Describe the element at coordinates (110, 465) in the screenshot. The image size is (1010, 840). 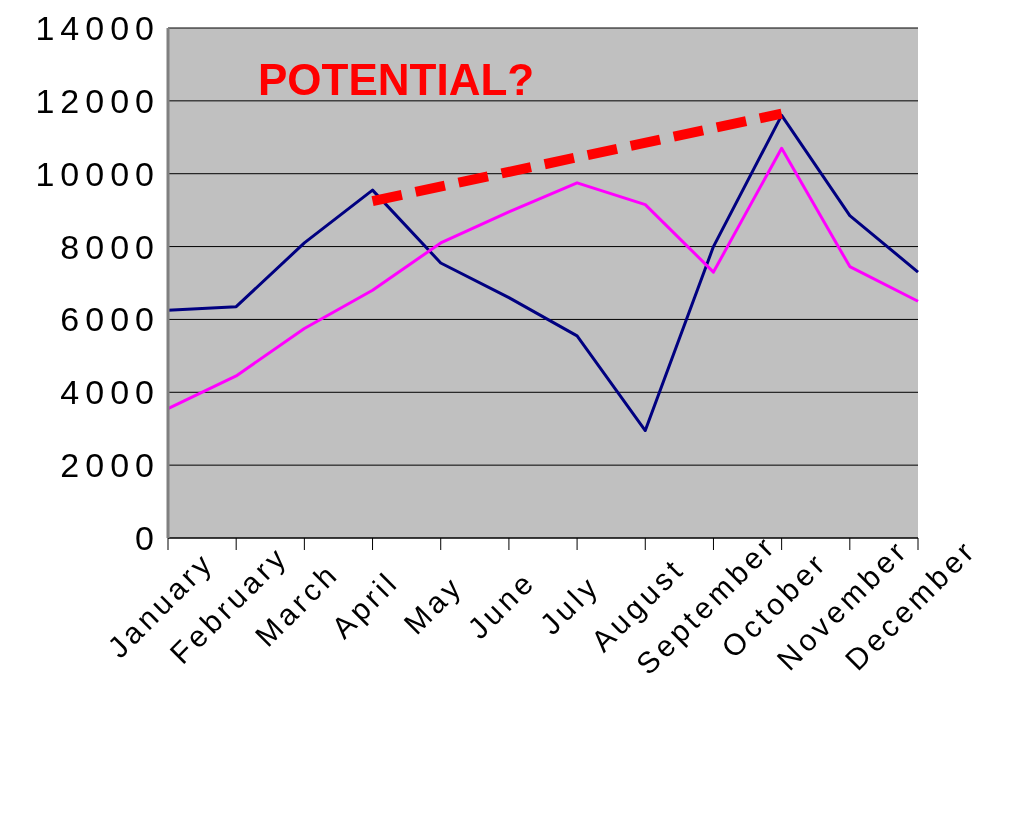
I see `y-tick-label: 2000` at that location.